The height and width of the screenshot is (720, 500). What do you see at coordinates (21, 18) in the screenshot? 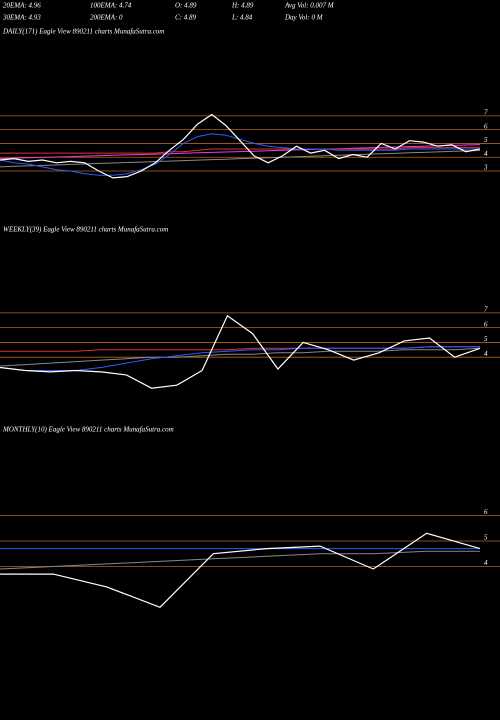
I see `header-stat: 30EMA: 4.93` at bounding box center [21, 18].